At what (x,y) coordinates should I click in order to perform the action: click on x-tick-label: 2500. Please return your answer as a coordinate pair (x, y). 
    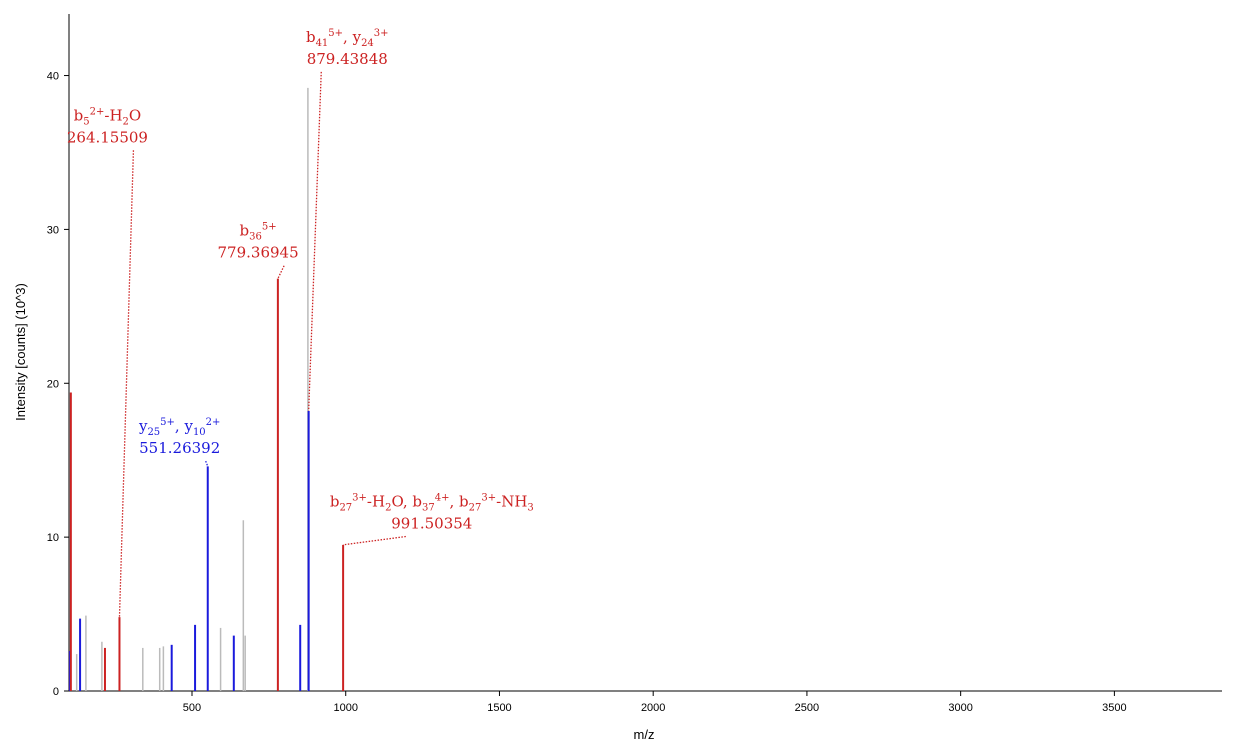
    Looking at the image, I should click on (807, 708).